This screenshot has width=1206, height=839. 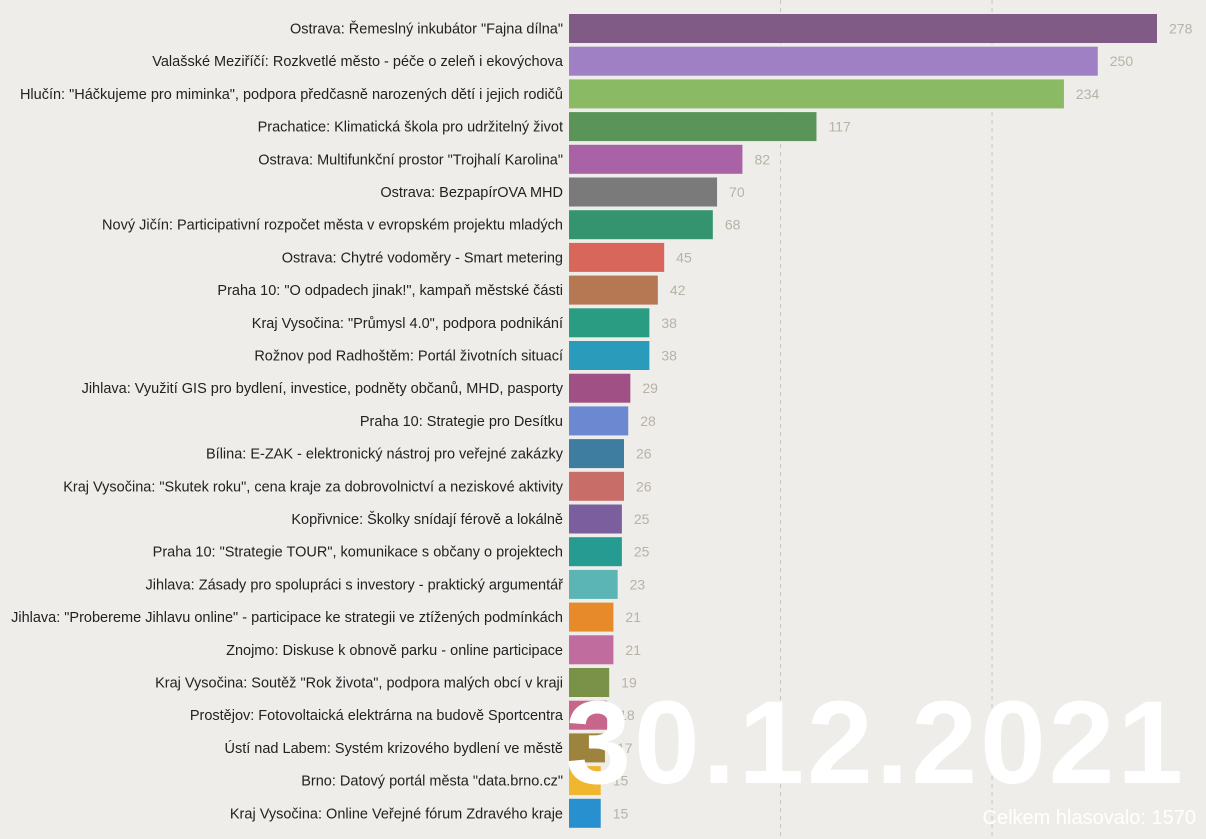 I want to click on value-label: 82, so click(x=762, y=159).